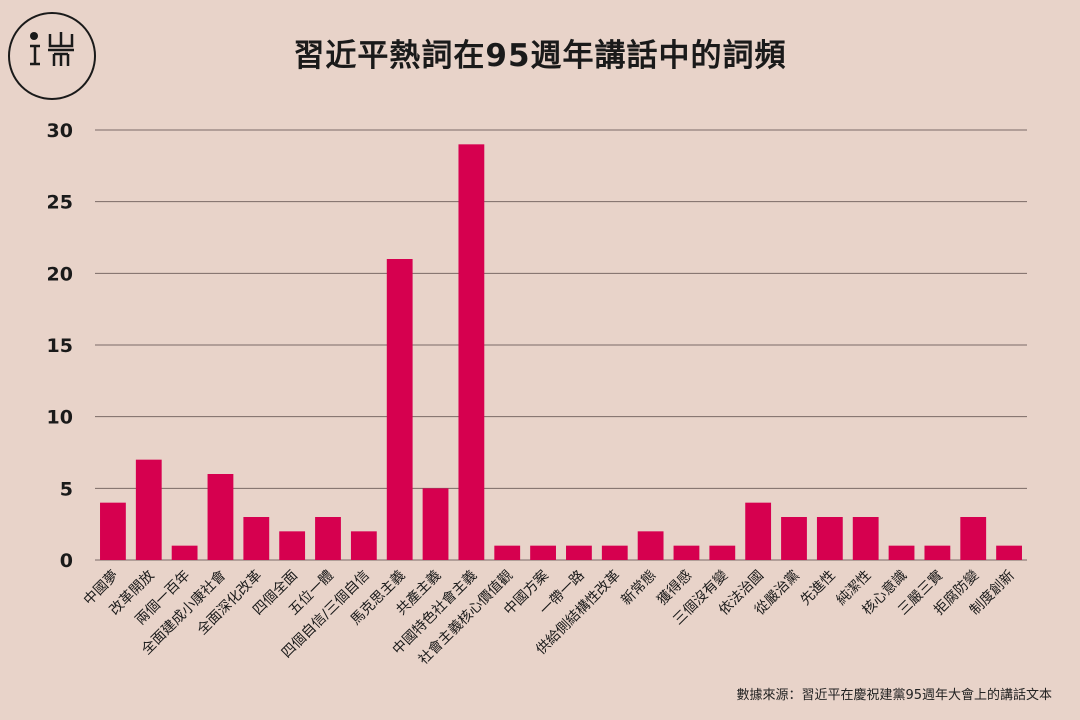 The image size is (1080, 720). Describe the element at coordinates (60, 131) in the screenshot. I see `y-tick-label: 30` at that location.